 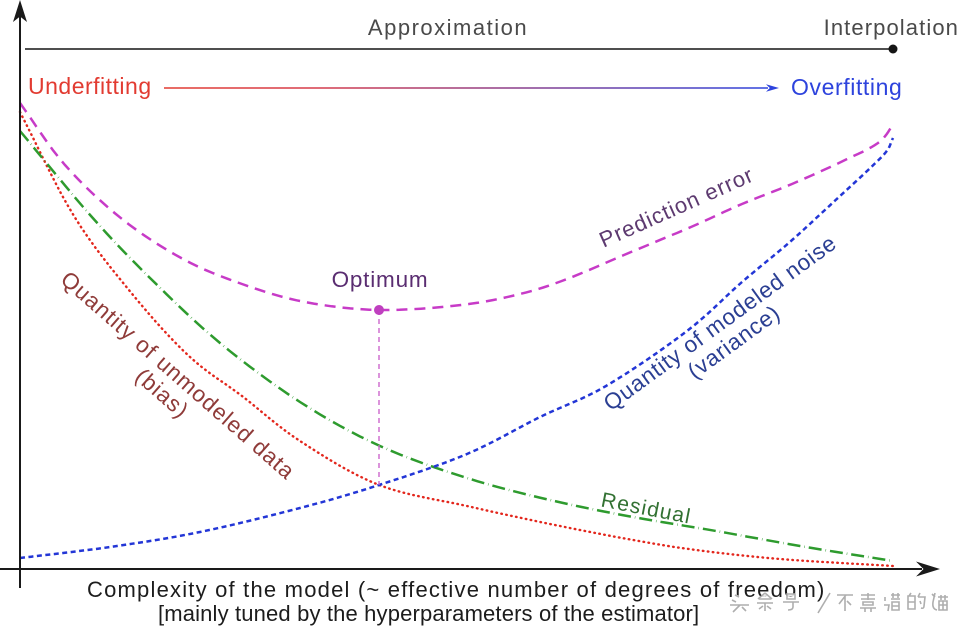 I want to click on svg-text: Overfitting, so click(x=846, y=87).